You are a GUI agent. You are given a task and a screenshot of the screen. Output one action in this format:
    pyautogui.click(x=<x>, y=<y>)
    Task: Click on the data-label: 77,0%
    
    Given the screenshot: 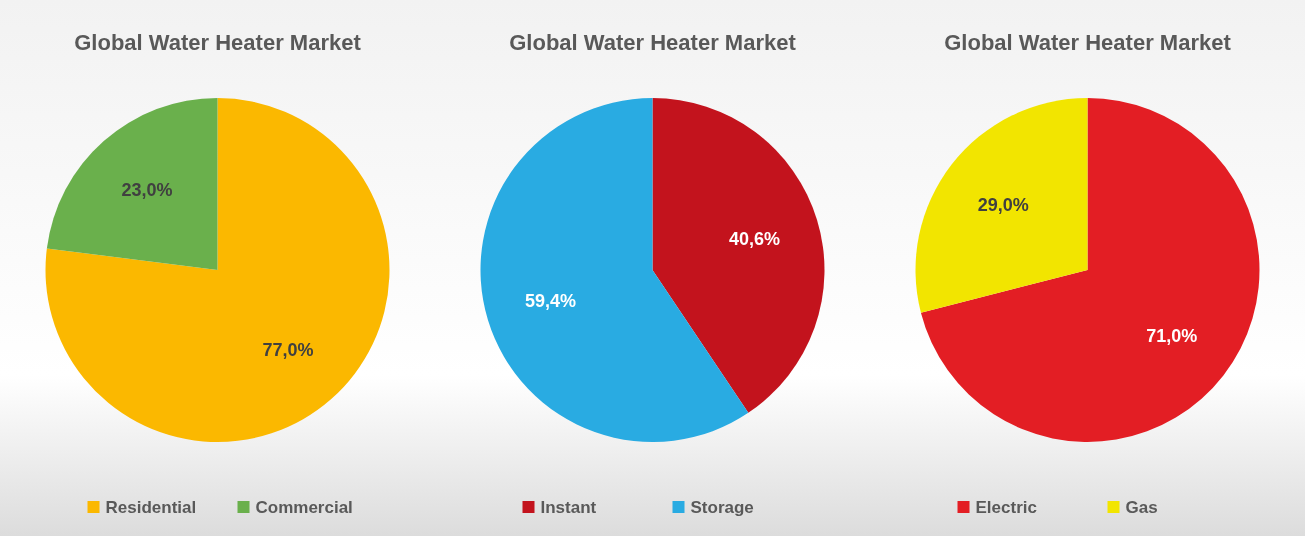 What is the action you would take?
    pyautogui.click(x=288, y=350)
    